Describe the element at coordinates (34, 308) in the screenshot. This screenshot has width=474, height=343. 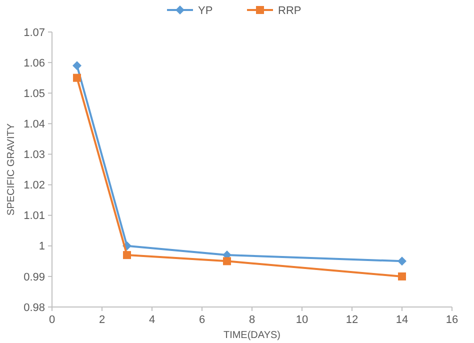
I see `y-tick-label: 0.98` at that location.